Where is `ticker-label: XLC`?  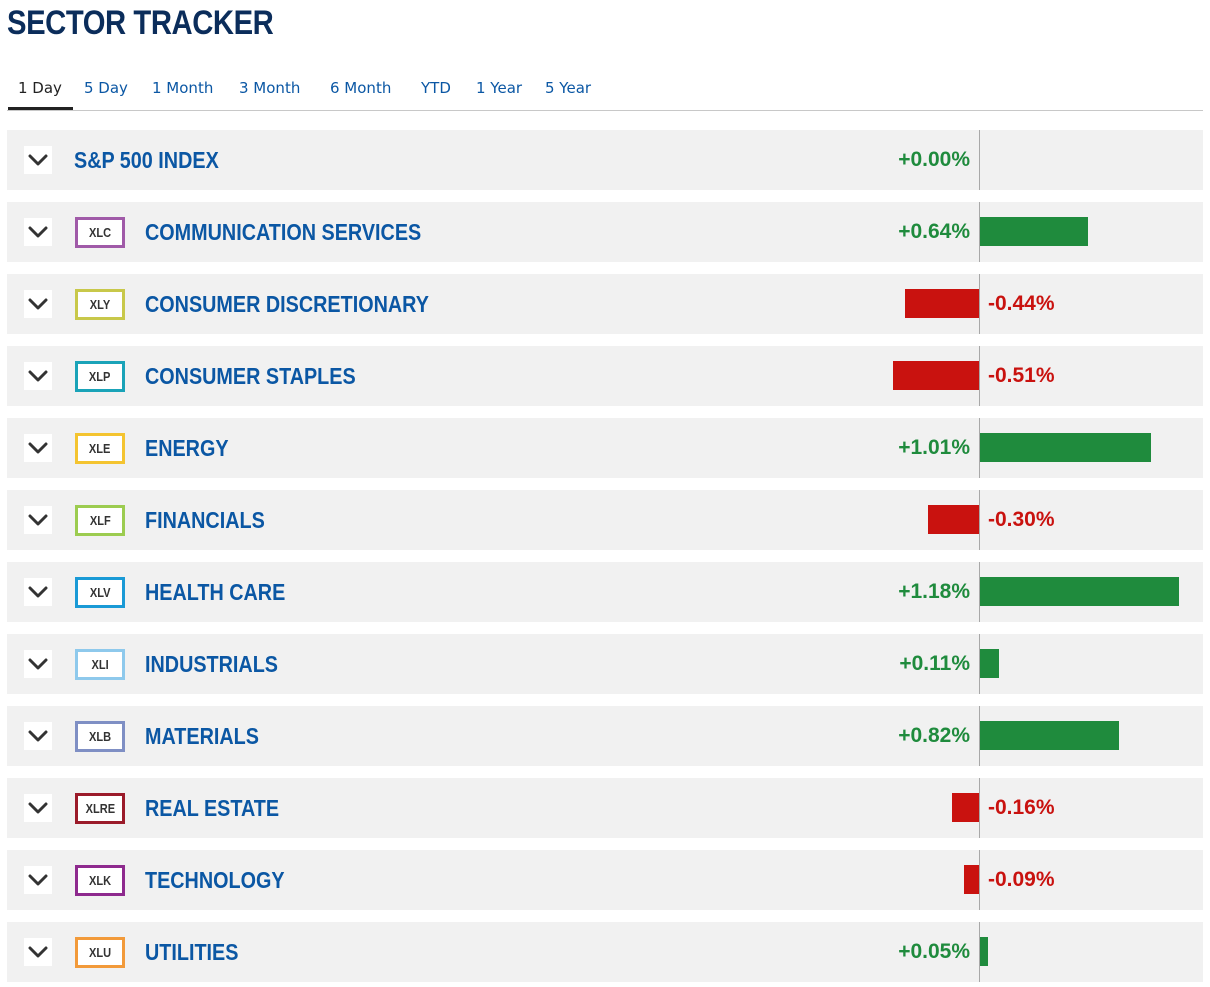
ticker-label: XLC is located at coordinates (100, 232).